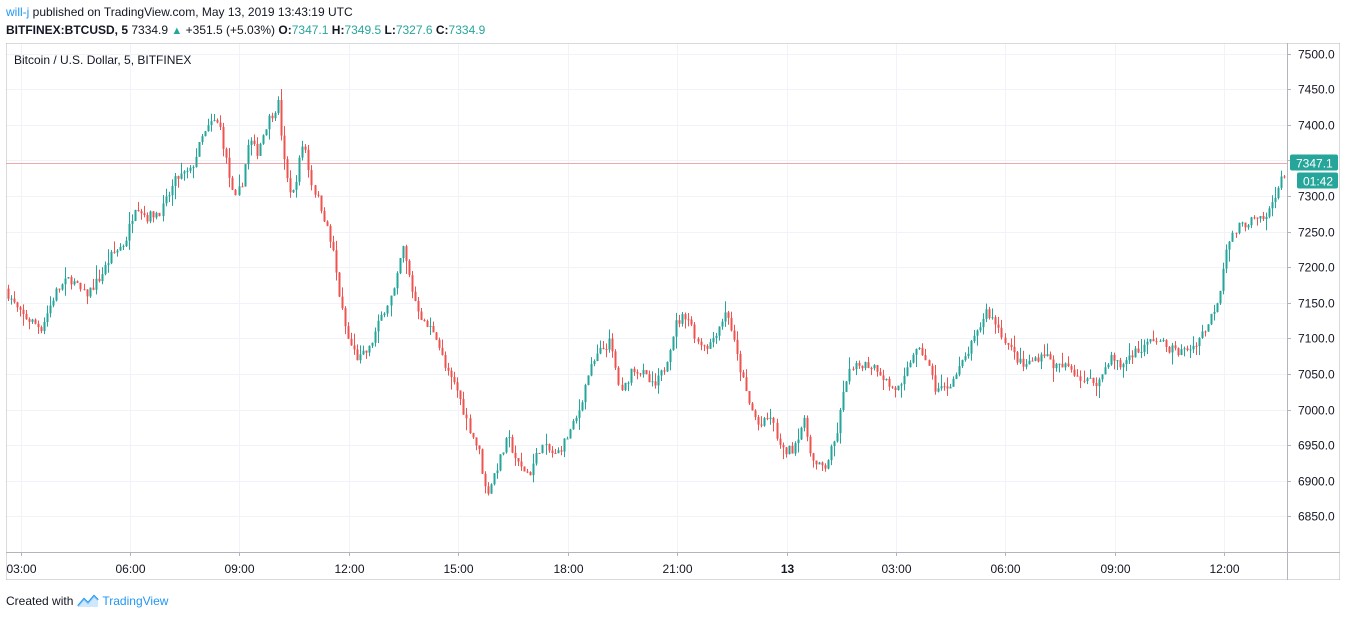 The image size is (1348, 618). I want to click on tradingview-link: TradingView, so click(135, 601).